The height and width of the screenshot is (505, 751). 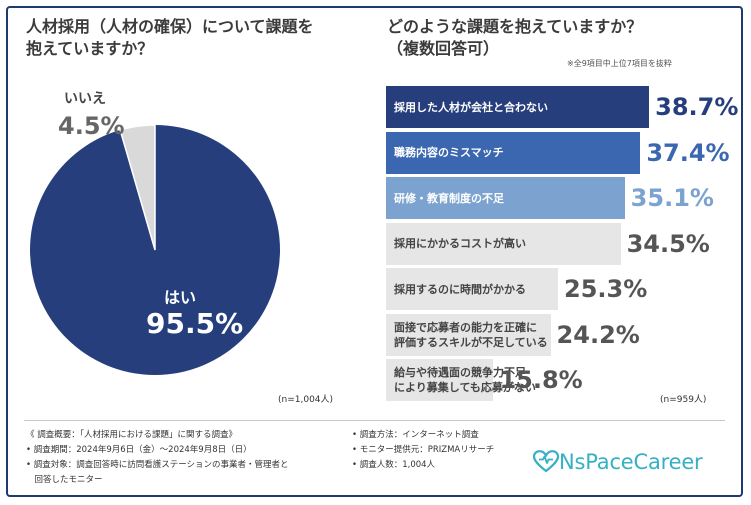 What do you see at coordinates (606, 289) in the screenshot?
I see `bar-value-label: 25.3%` at bounding box center [606, 289].